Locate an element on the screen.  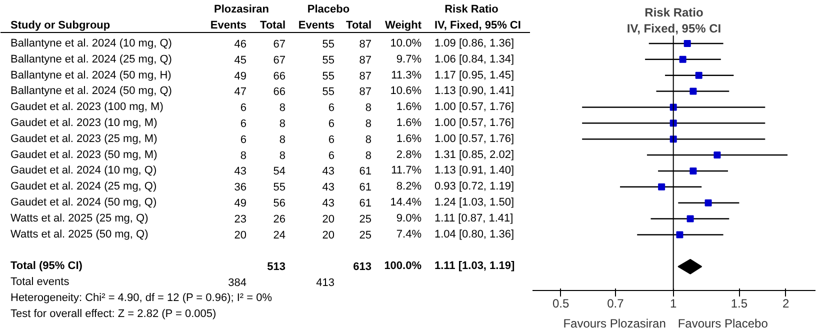
x-tick-label: 1.5 is located at coordinates (739, 303).